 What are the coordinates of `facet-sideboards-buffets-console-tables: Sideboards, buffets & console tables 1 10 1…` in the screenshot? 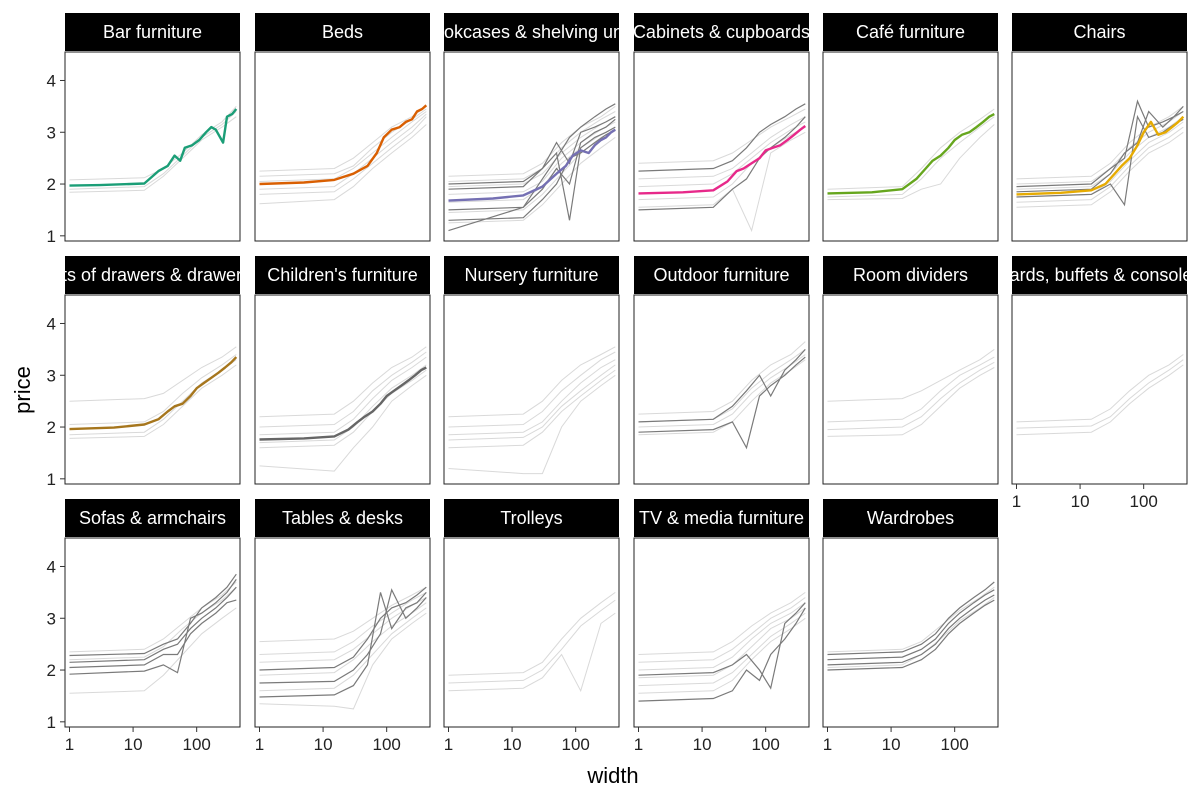 It's located at (1099, 383).